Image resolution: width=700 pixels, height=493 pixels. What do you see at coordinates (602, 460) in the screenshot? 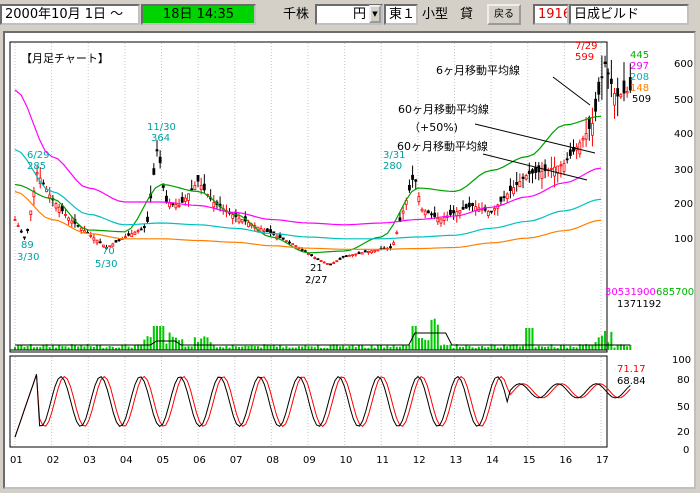
I see `x-axis-label: 17` at bounding box center [602, 460].